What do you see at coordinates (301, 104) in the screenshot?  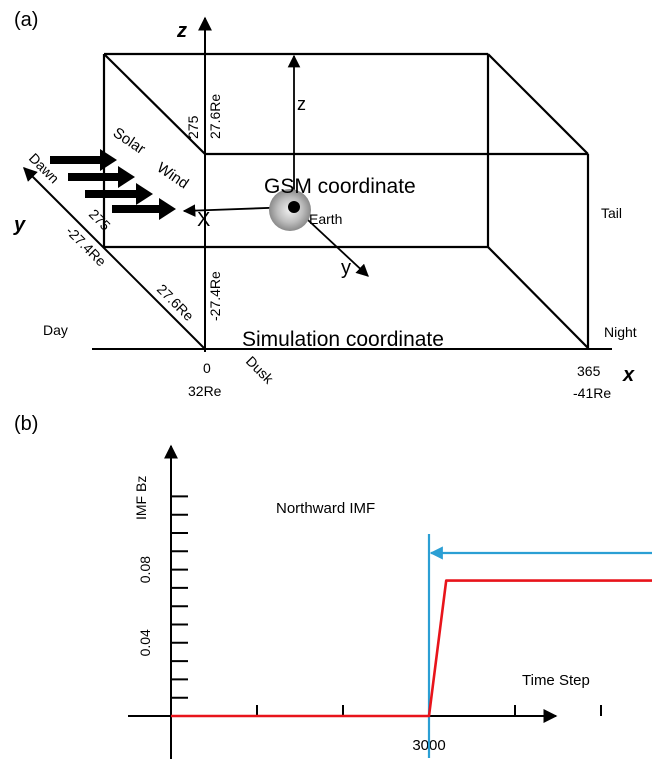 I see `gsm-z-label: z` at bounding box center [301, 104].